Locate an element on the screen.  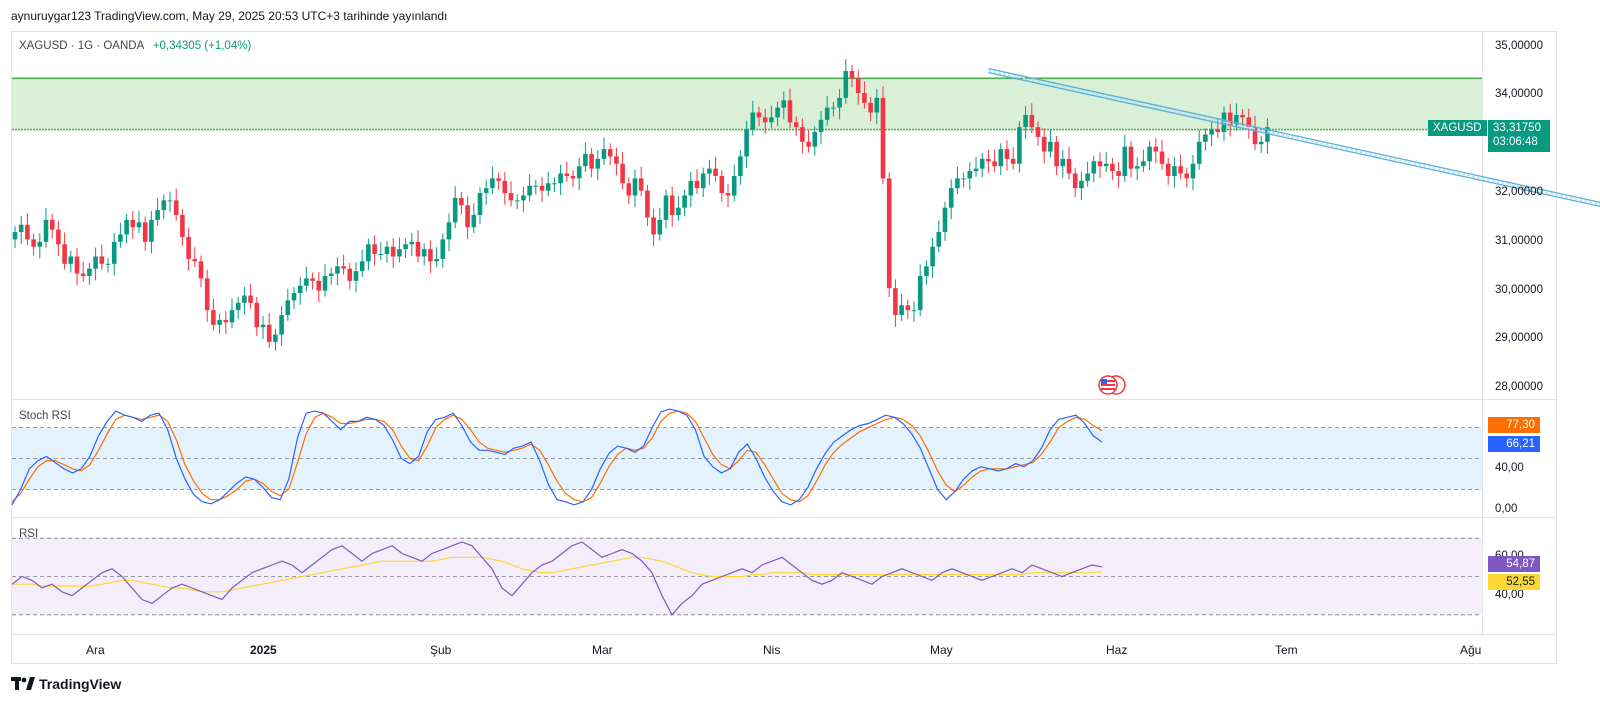
trendline-upper is located at coordinates (1294, 141).